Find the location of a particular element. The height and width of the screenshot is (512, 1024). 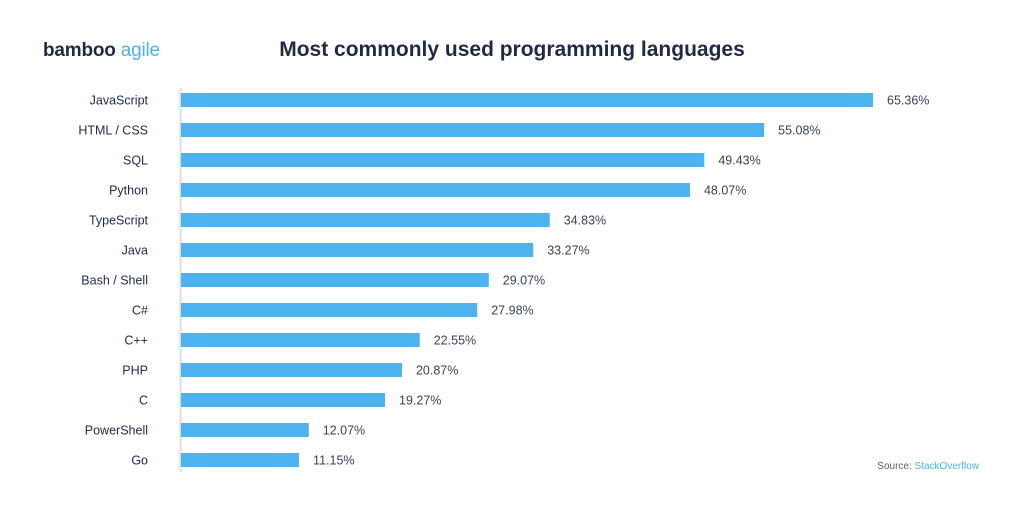

source-note: Source: StackOverflow is located at coordinates (928, 466).